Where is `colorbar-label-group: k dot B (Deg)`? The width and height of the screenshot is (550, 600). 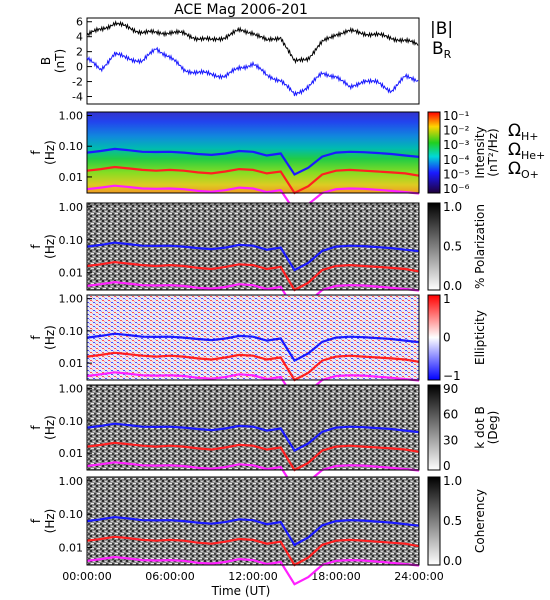
colorbar-label-group: k dot B (Deg) is located at coordinates (486, 427).